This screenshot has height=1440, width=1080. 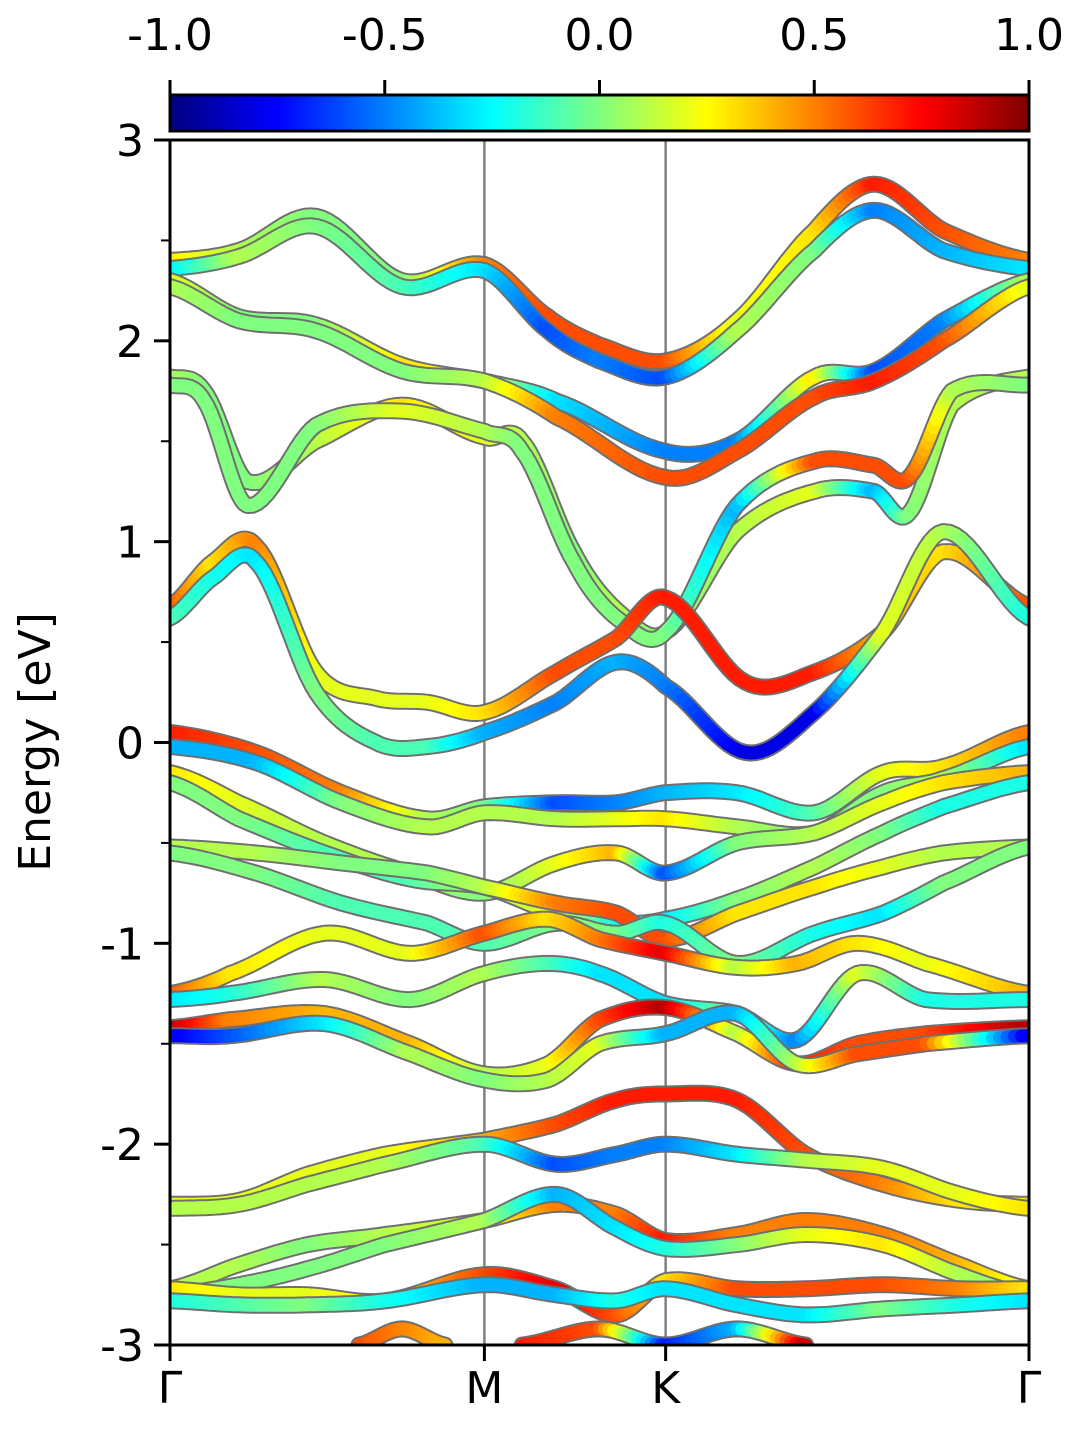 I want to click on colorbar-tick-label: 1.0, so click(x=1029, y=35).